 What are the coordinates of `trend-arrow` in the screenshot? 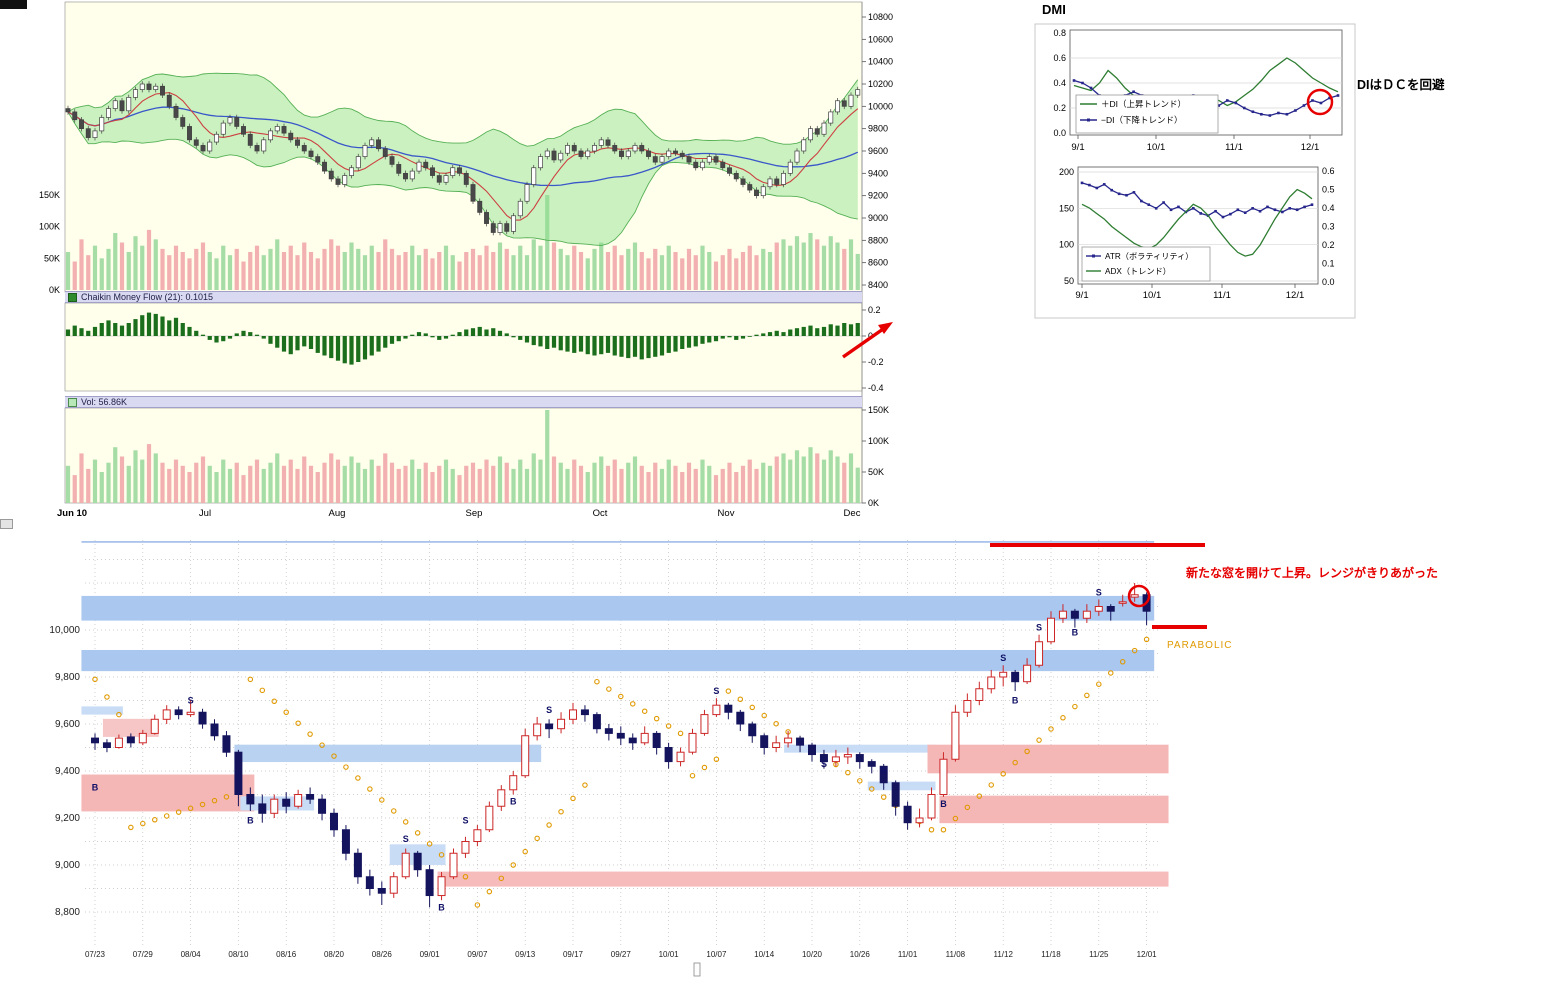 It's located at (867, 340).